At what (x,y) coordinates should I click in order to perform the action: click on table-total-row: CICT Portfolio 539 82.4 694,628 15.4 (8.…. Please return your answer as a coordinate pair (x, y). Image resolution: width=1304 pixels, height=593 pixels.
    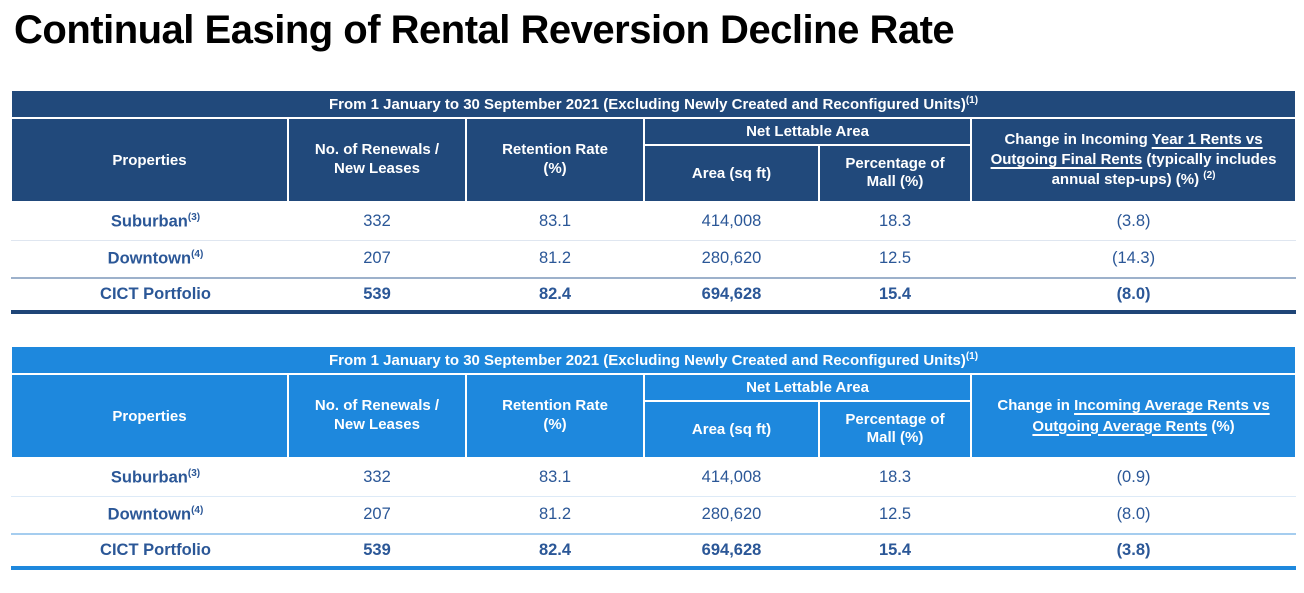
    Looking at the image, I should click on (654, 296).